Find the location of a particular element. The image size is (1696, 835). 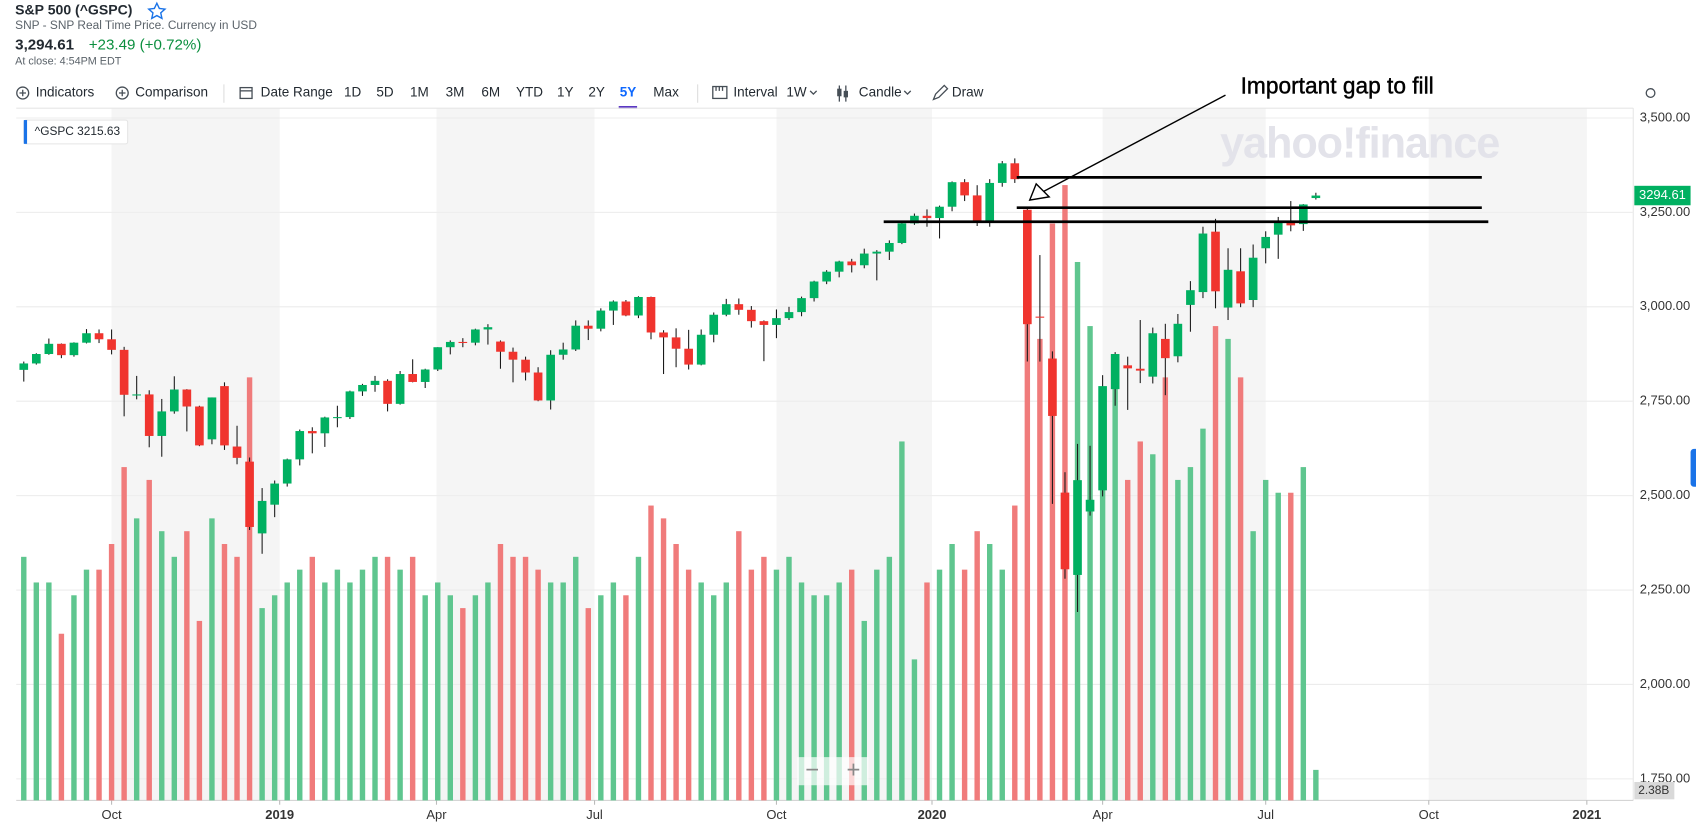

interval-button: Interval is located at coordinates (755, 92).